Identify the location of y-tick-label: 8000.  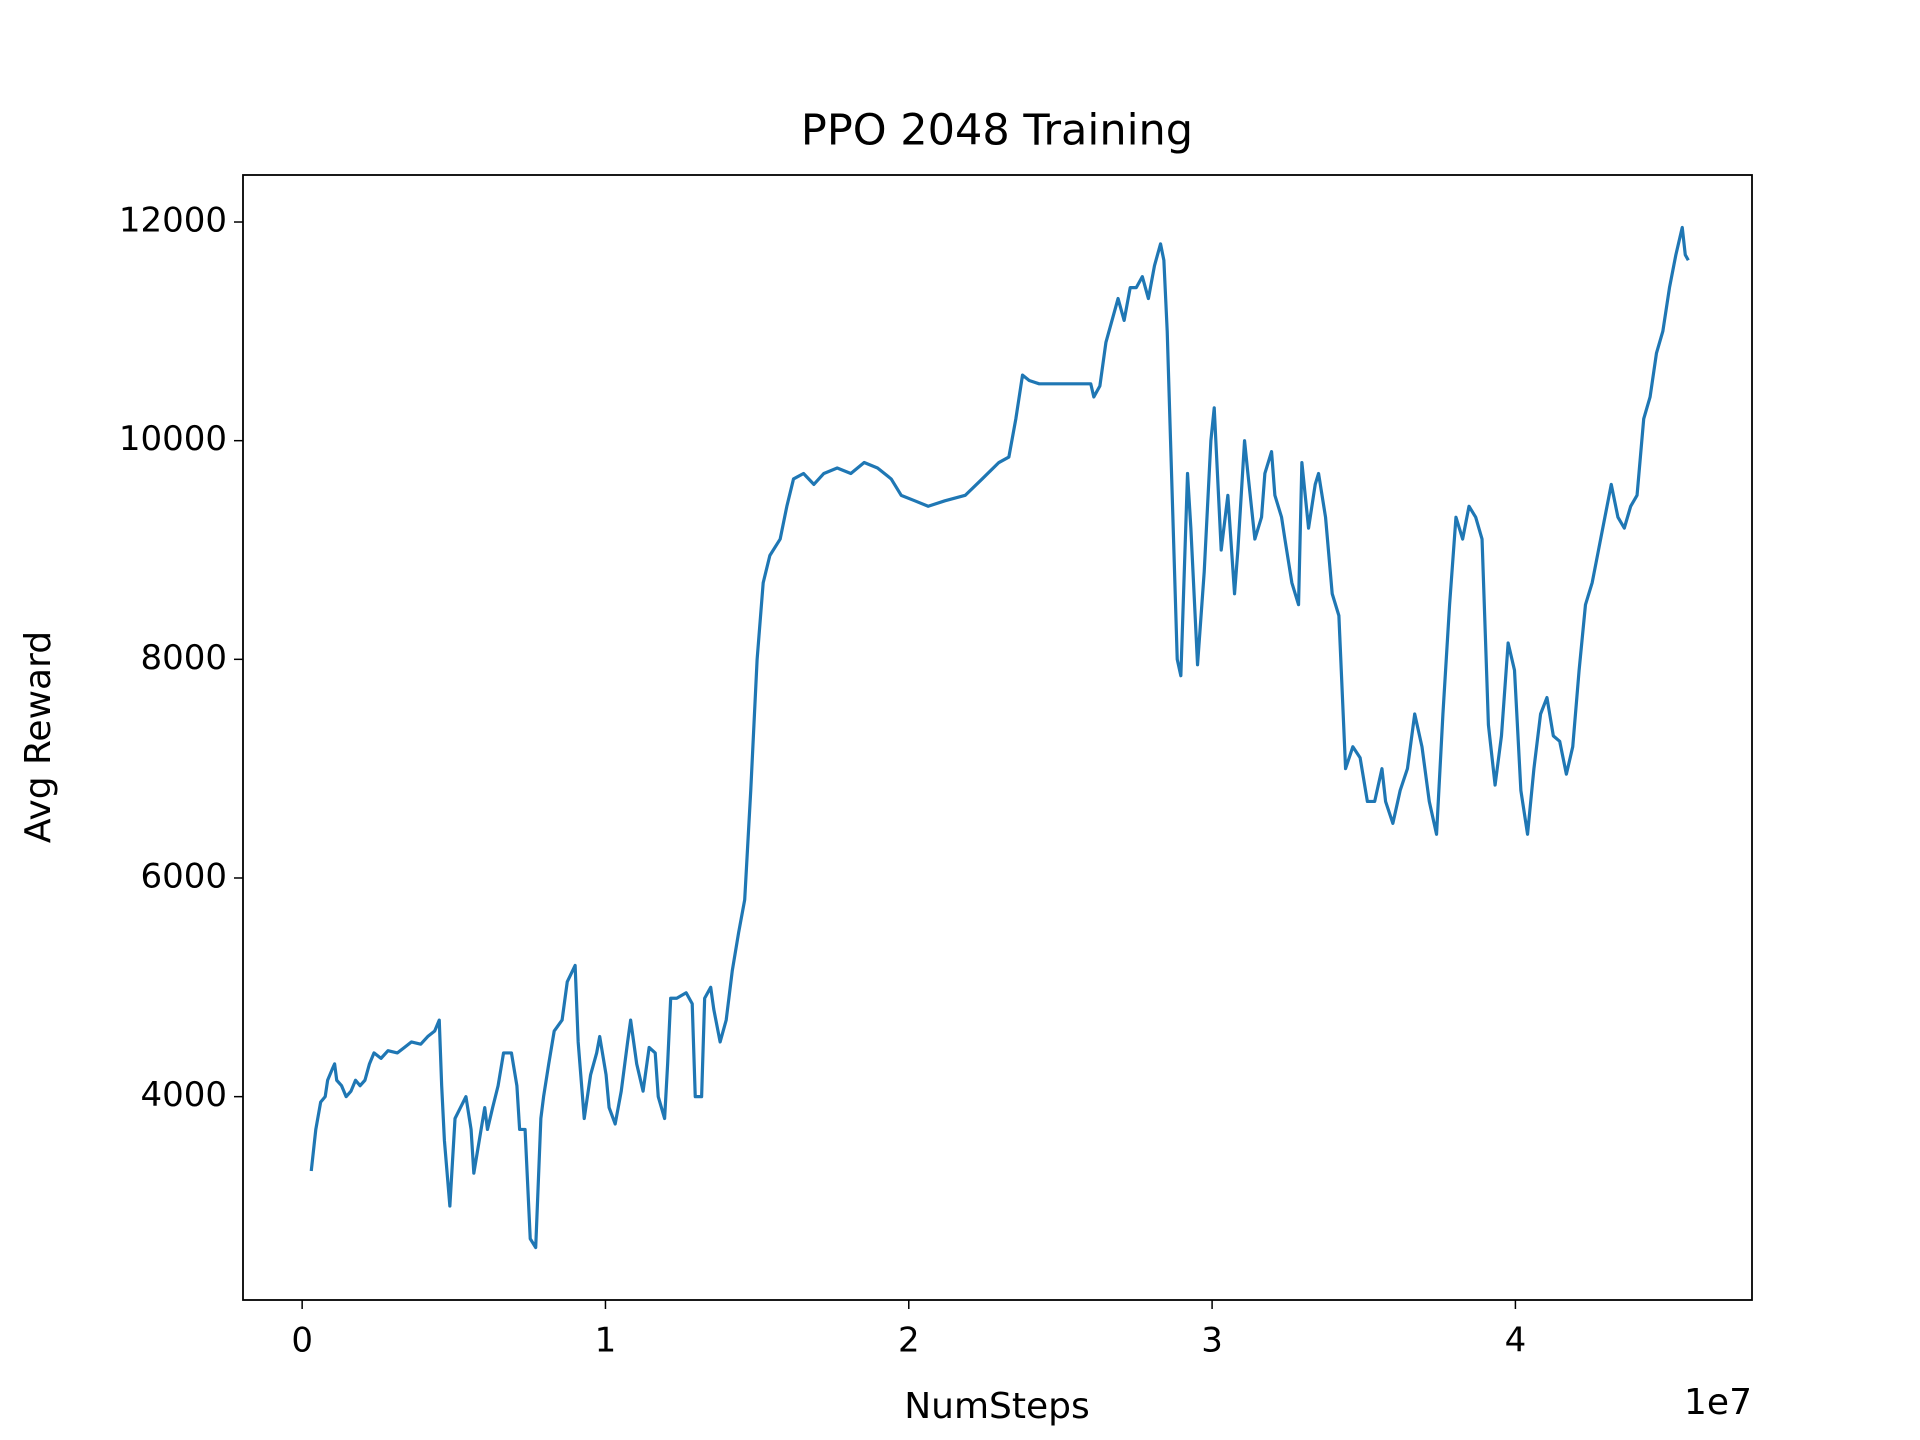
(183, 658).